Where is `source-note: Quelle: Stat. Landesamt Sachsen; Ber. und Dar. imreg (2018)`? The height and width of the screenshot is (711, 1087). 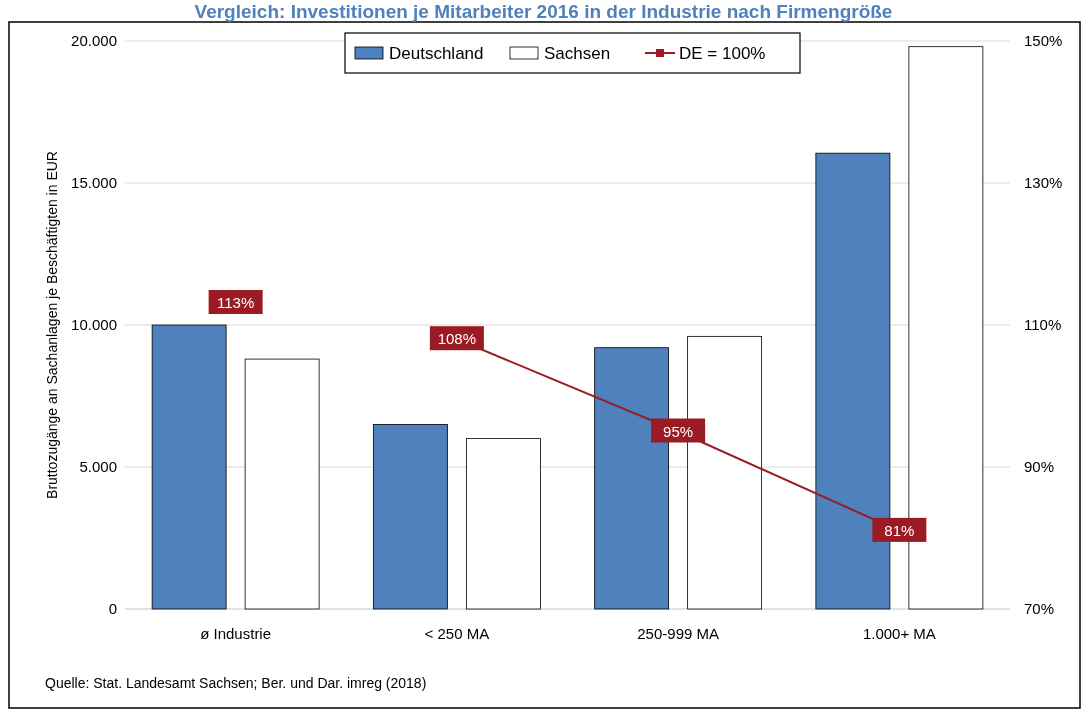
source-note: Quelle: Stat. Landesamt Sachsen; Ber. und Dar. imreg (2018) is located at coordinates (236, 683).